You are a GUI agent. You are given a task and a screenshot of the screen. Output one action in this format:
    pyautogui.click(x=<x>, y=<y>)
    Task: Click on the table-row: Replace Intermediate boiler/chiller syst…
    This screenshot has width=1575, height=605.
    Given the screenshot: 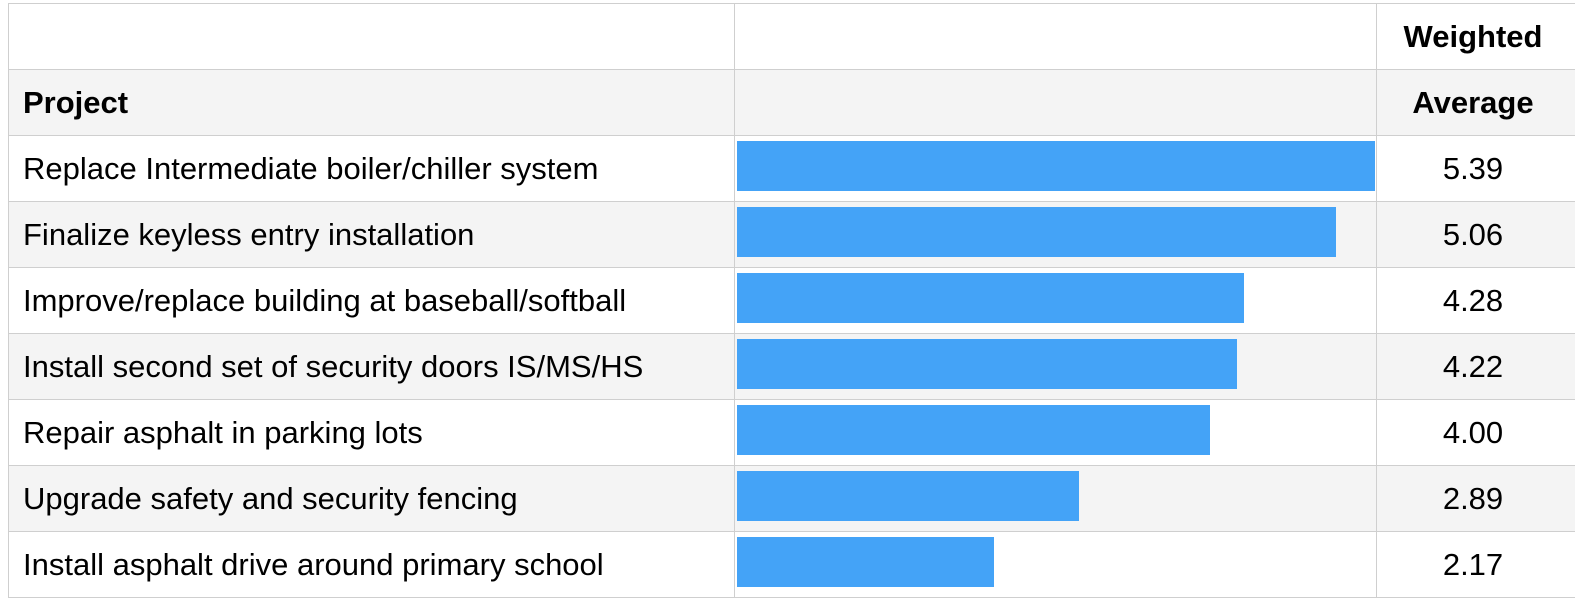 What is the action you would take?
    pyautogui.click(x=791, y=168)
    